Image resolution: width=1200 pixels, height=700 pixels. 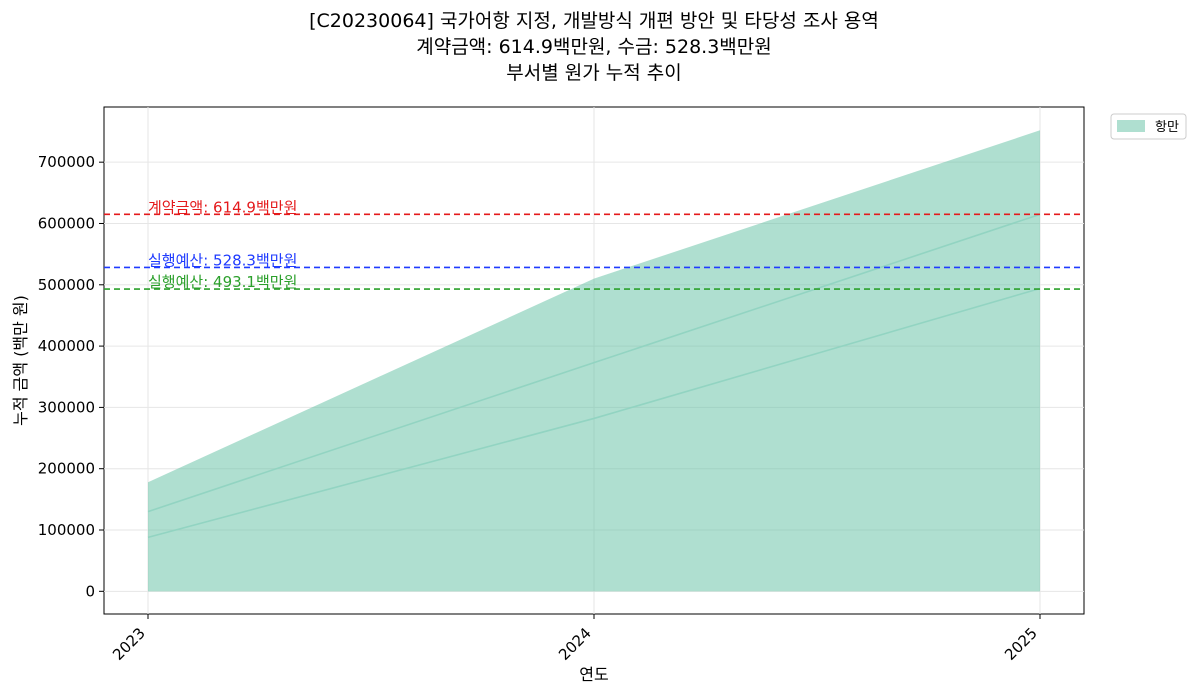 I want to click on y-axis-title: 누적 금액 (백만 원), so click(x=20, y=360).